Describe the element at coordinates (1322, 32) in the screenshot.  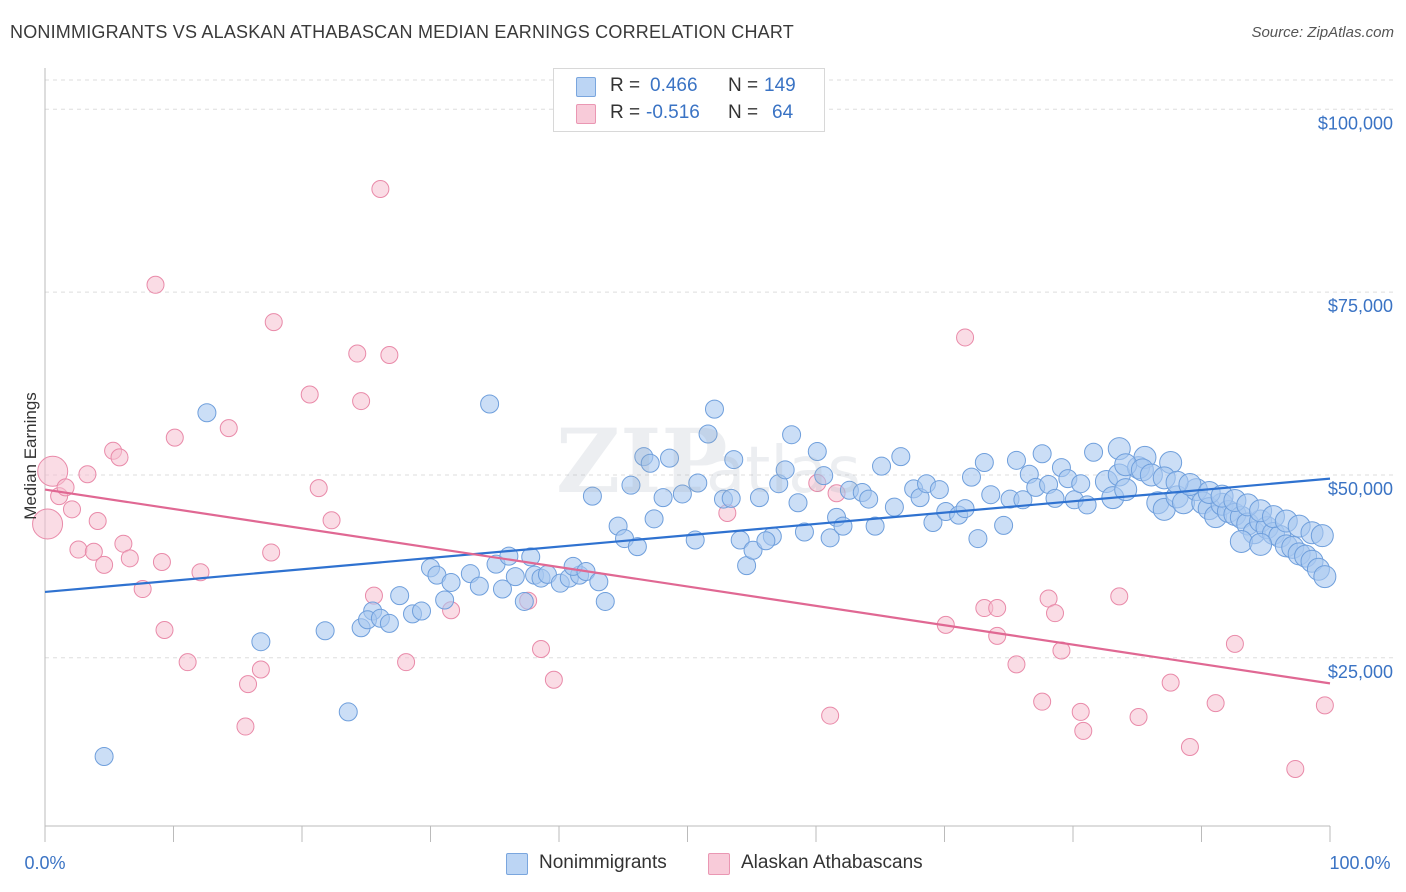
I see `source-label: Source: ZipAtlas.com` at that location.